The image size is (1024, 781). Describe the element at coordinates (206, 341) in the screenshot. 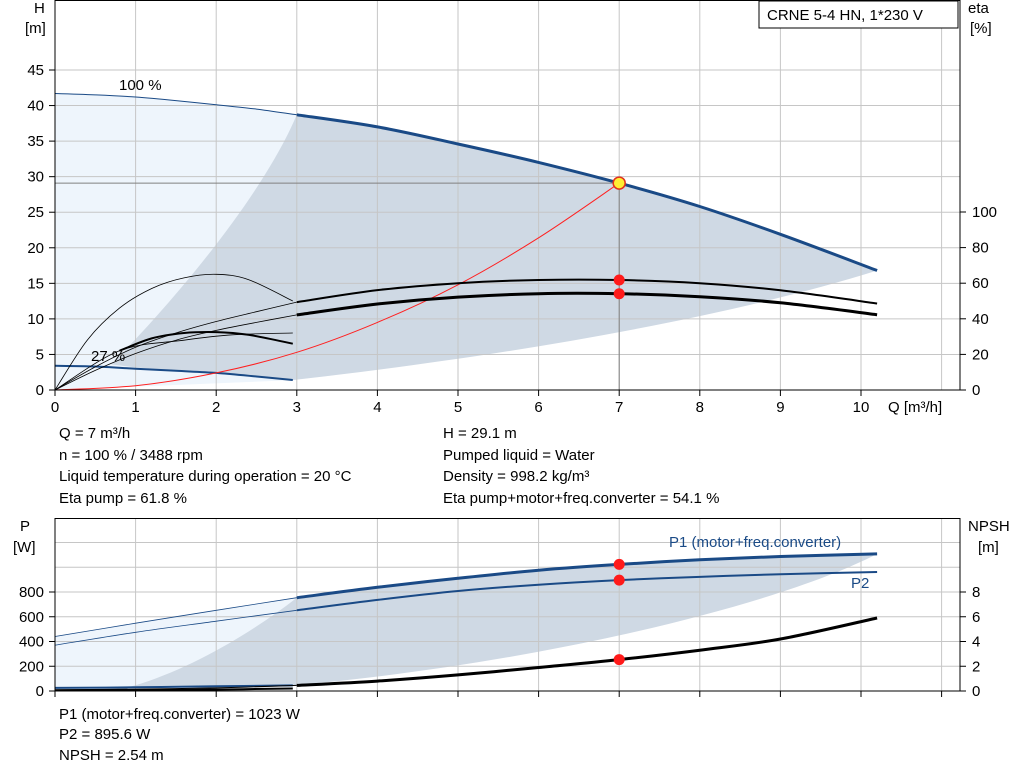

I see `eta-total-27-curve` at that location.